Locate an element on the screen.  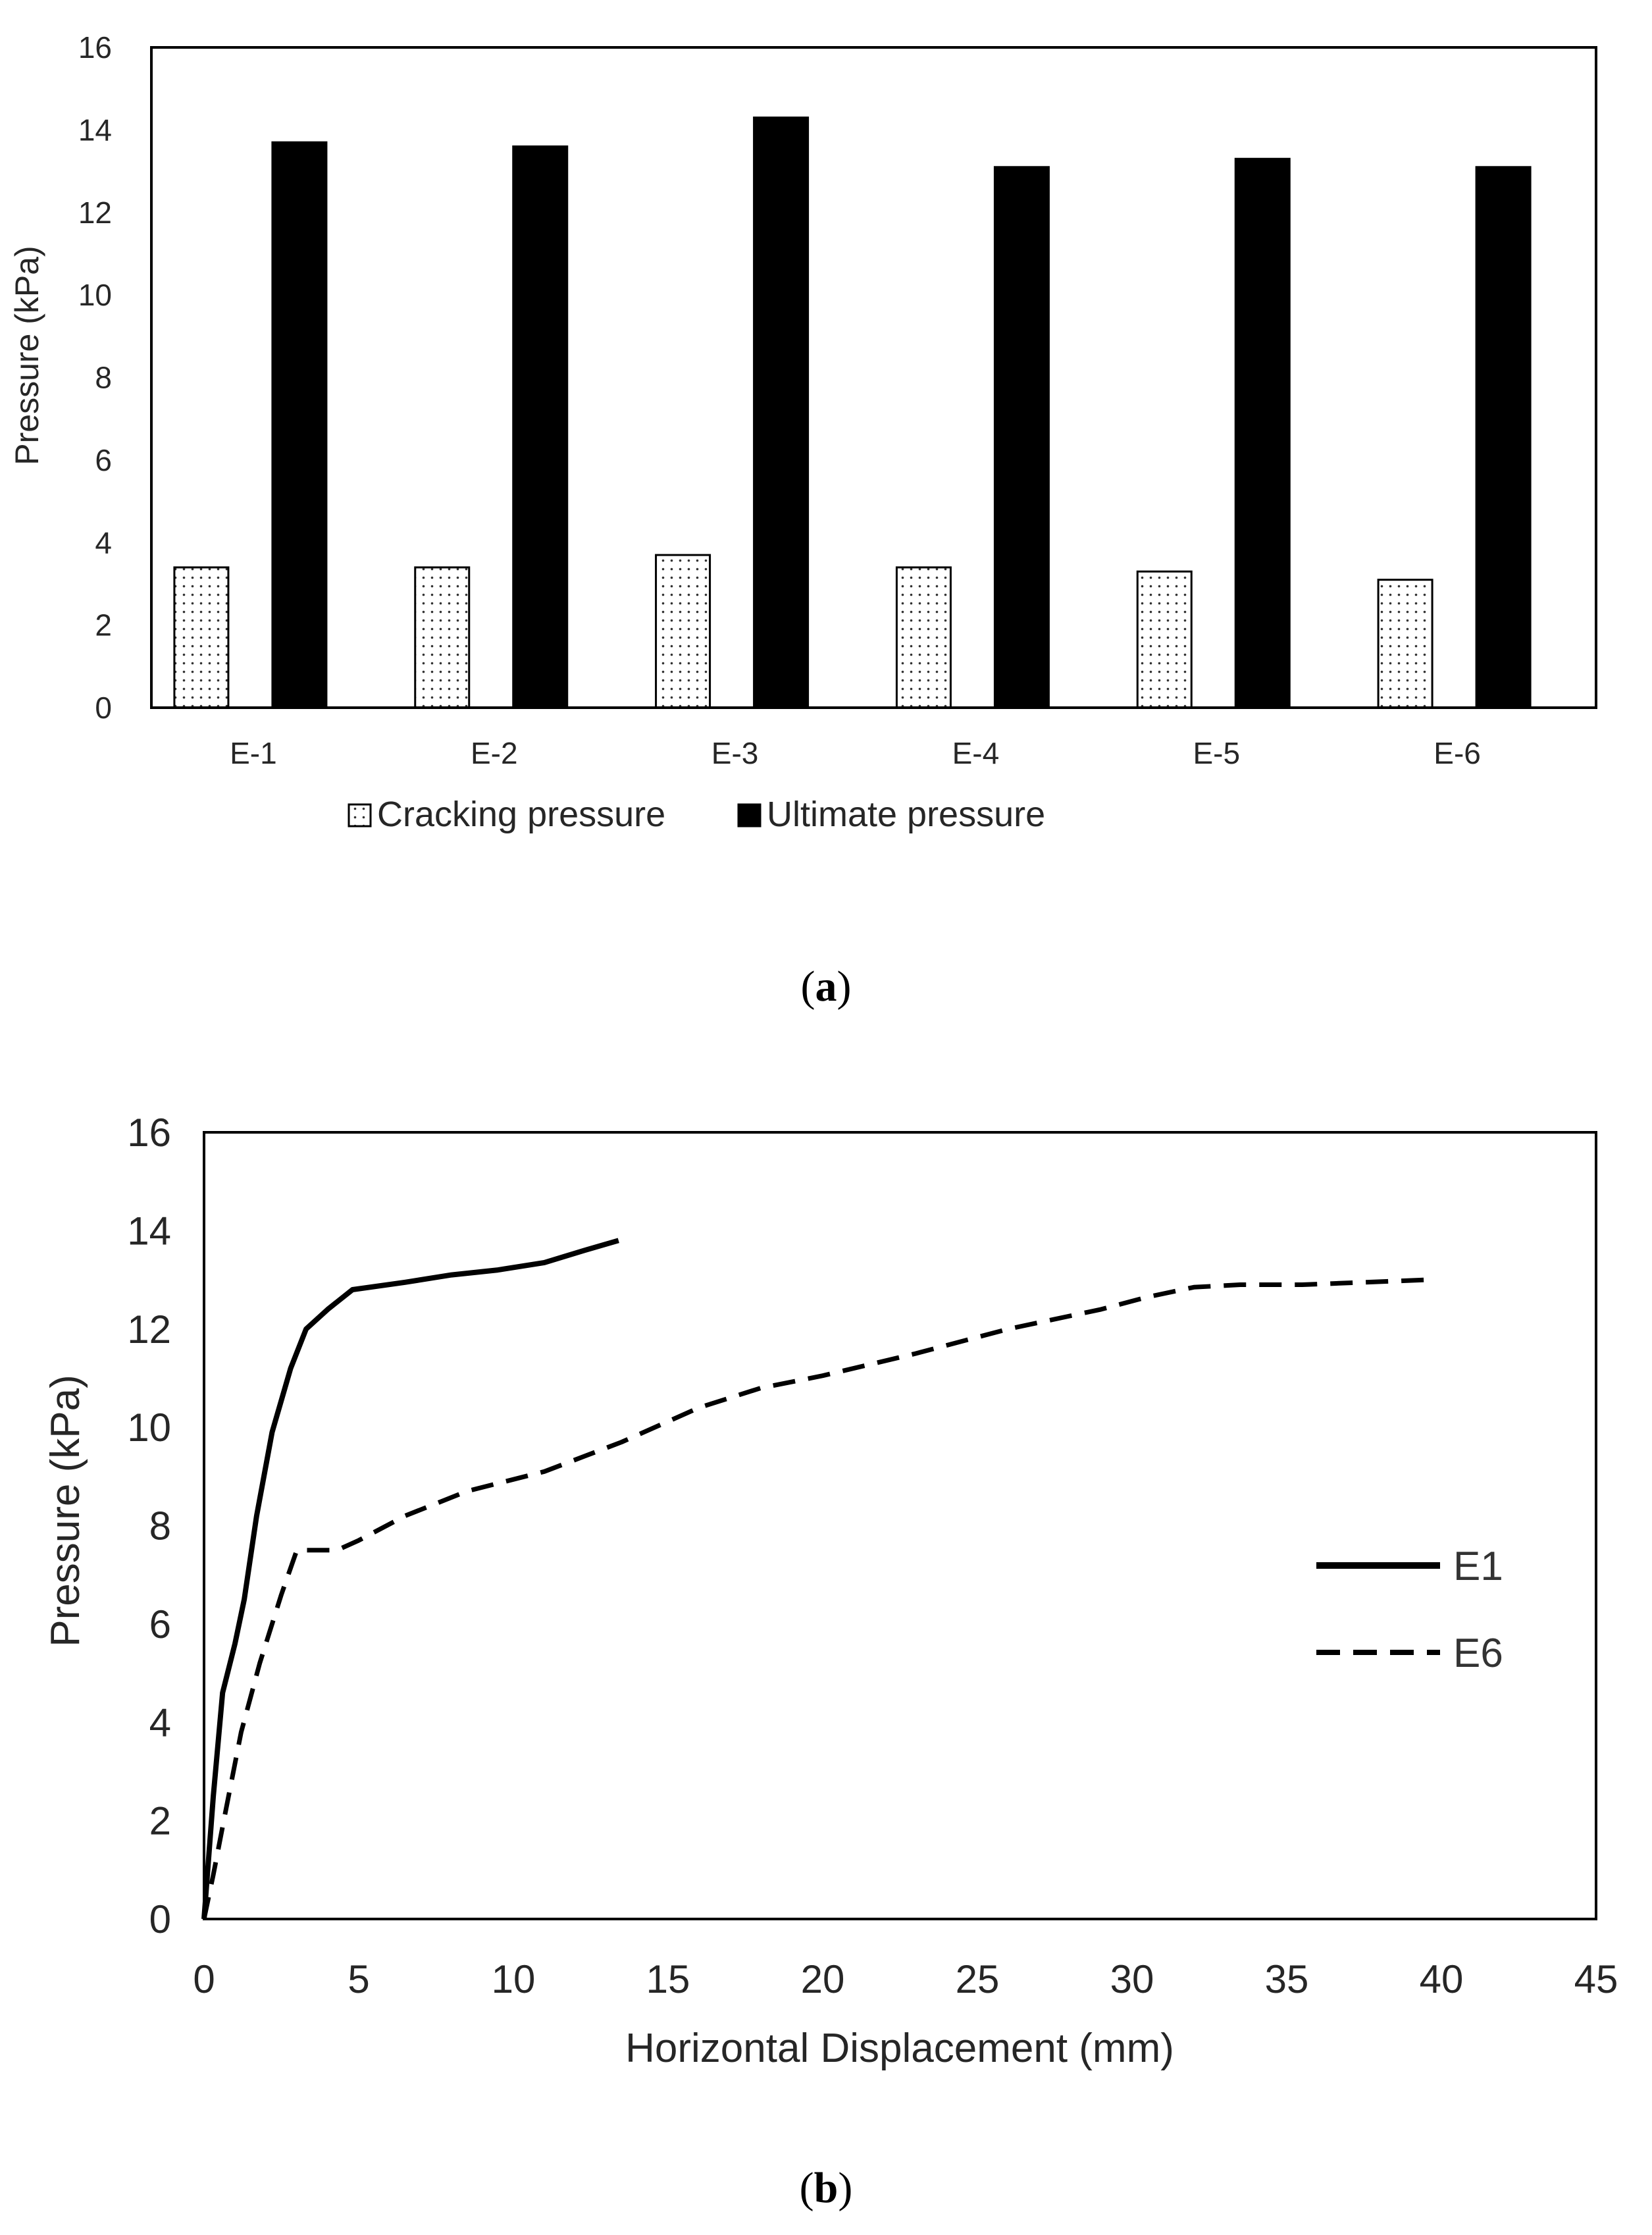
chart-a-y-tick-label: 8 is located at coordinates (103, 378).